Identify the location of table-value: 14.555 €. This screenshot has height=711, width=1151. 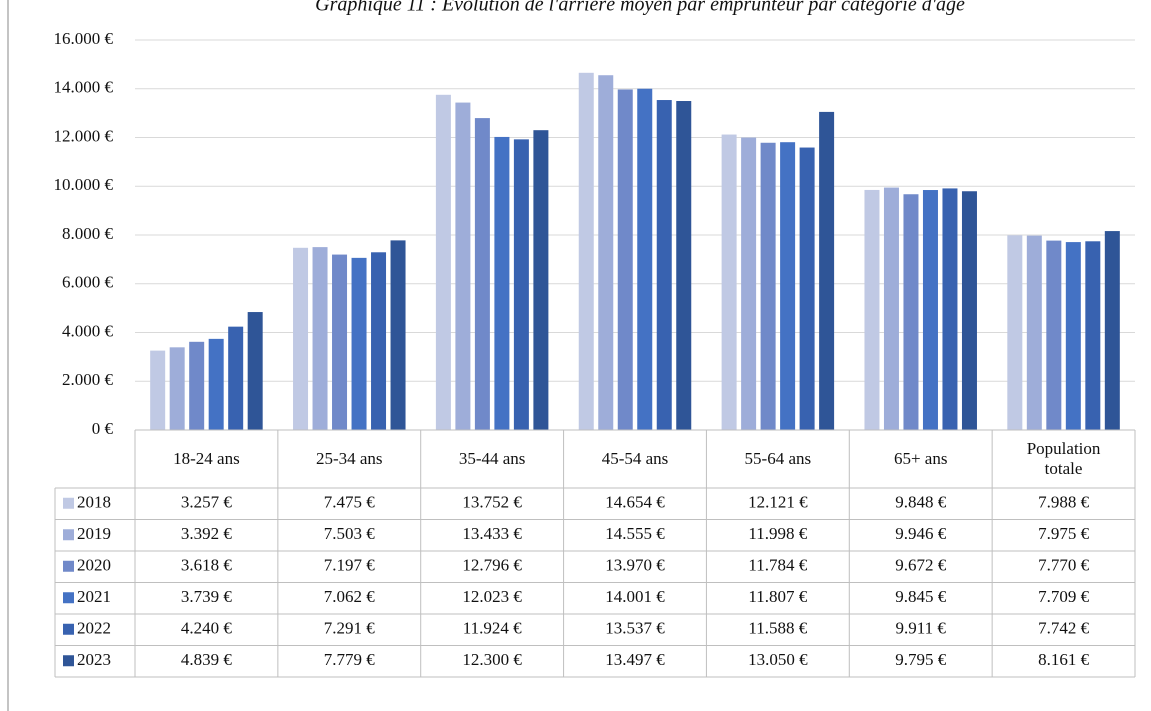
(635, 533).